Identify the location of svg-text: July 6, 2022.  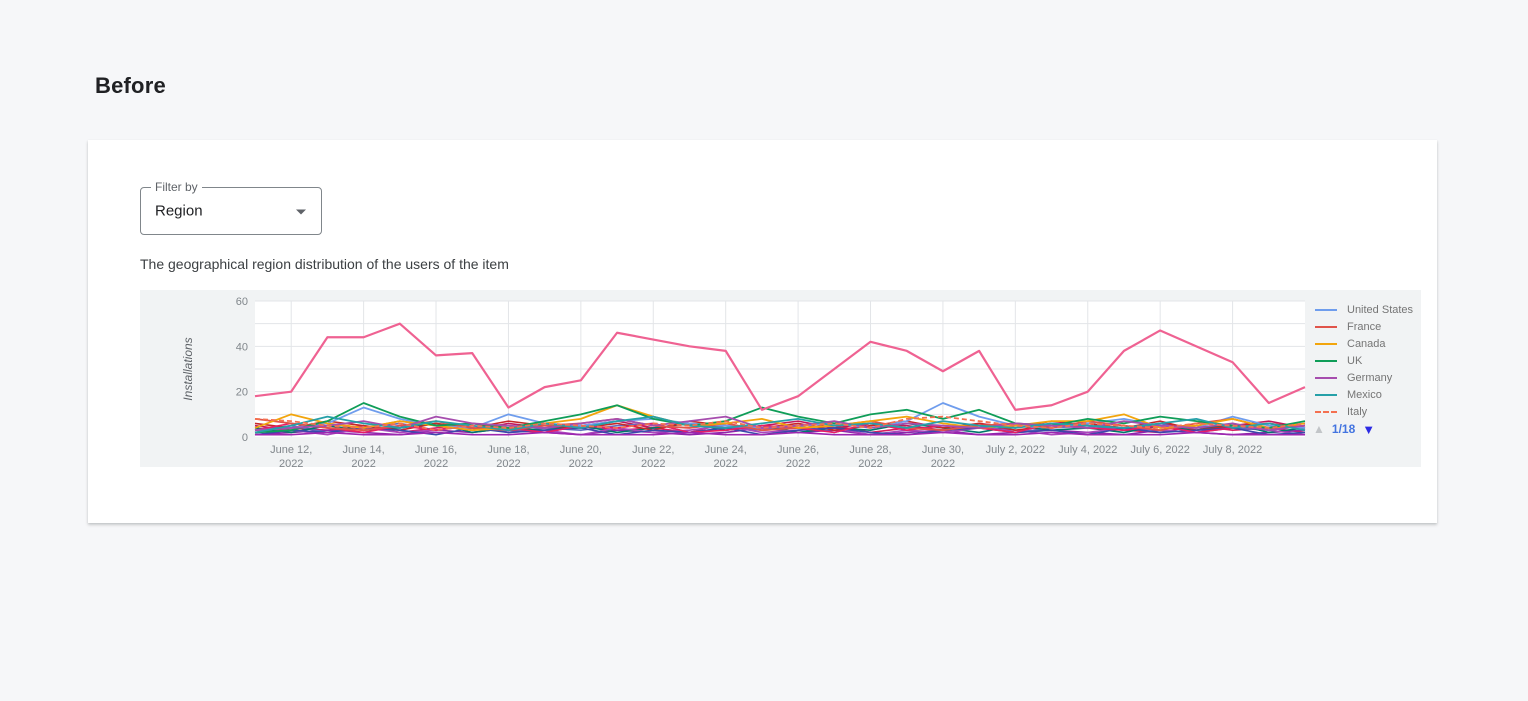
(1160, 450).